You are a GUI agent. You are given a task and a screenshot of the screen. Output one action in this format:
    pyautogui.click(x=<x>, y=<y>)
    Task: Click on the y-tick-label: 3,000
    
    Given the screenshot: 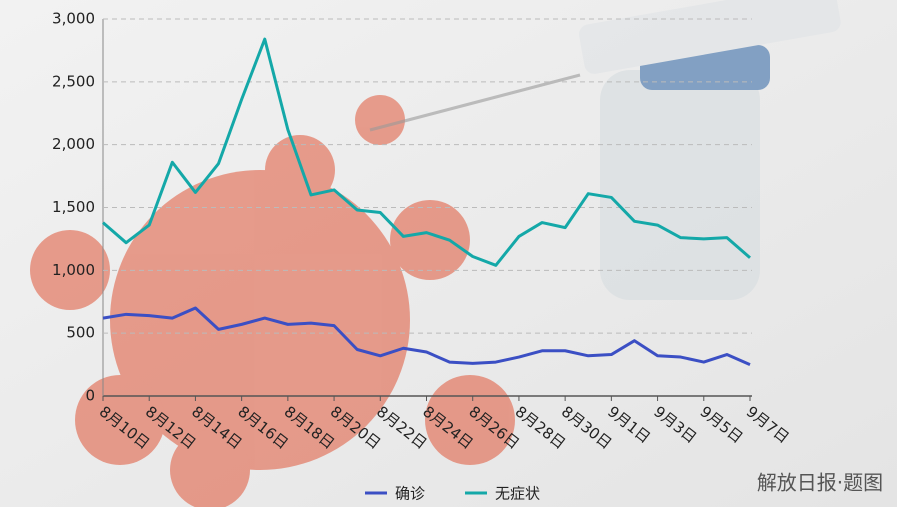 What is the action you would take?
    pyautogui.click(x=73, y=19)
    